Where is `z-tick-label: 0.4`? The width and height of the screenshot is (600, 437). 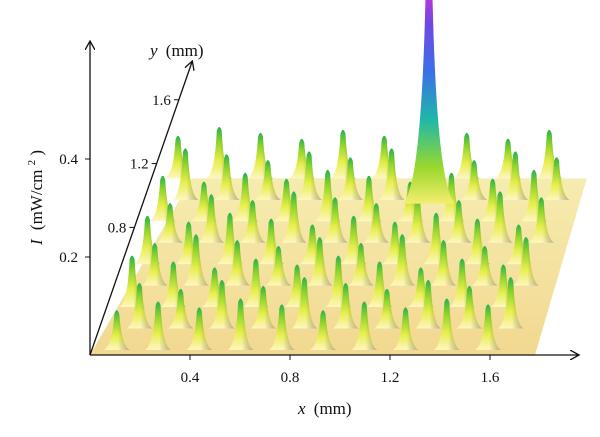
z-tick-label: 0.4 is located at coordinates (68, 160).